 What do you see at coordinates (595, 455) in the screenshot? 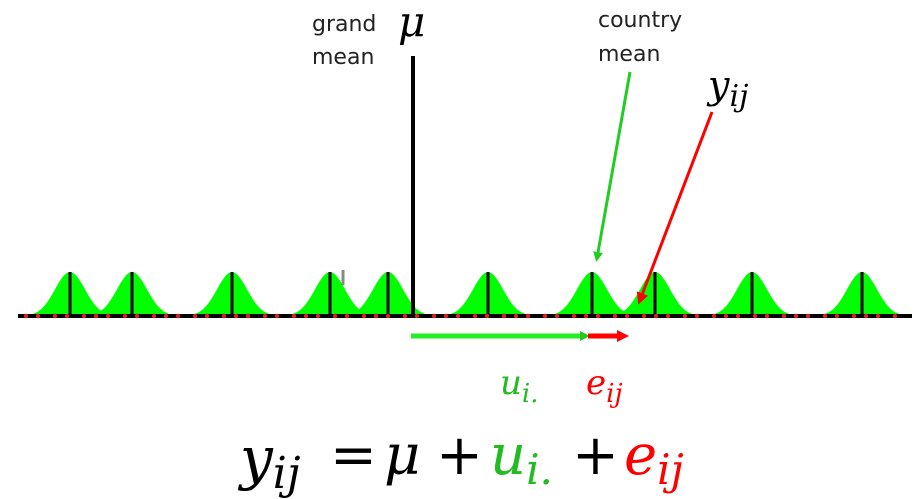
I see `equation-plus-2: +` at bounding box center [595, 455].